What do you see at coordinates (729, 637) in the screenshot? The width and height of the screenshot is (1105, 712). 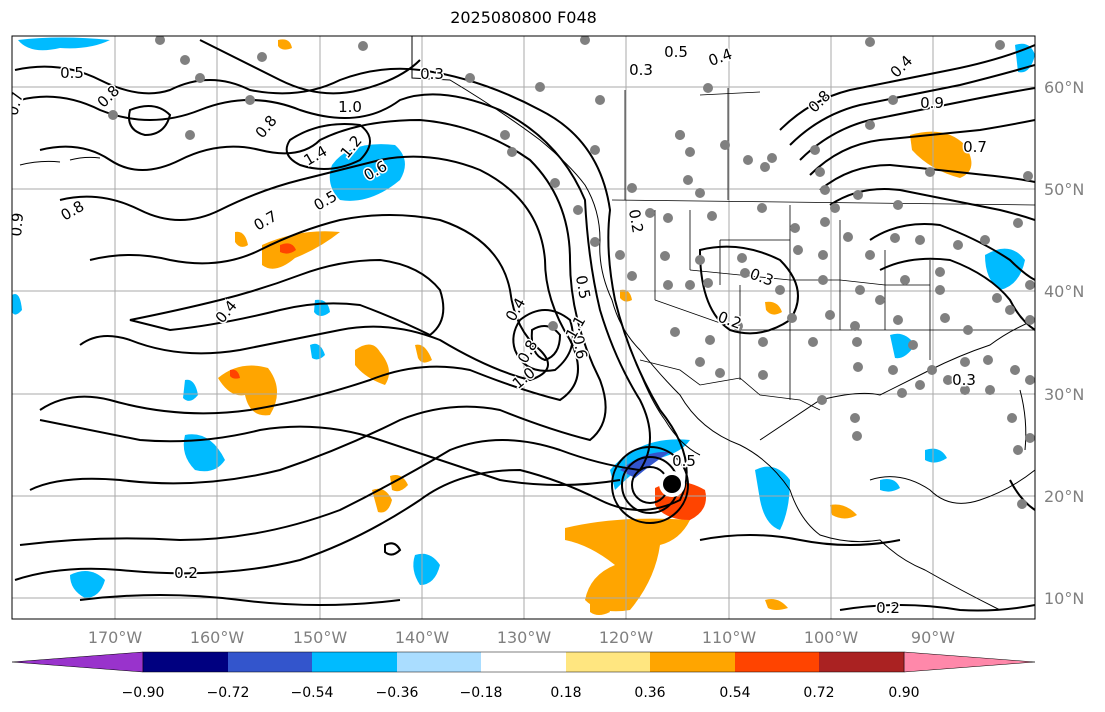 I see `lon-label: 110°W` at bounding box center [729, 637].